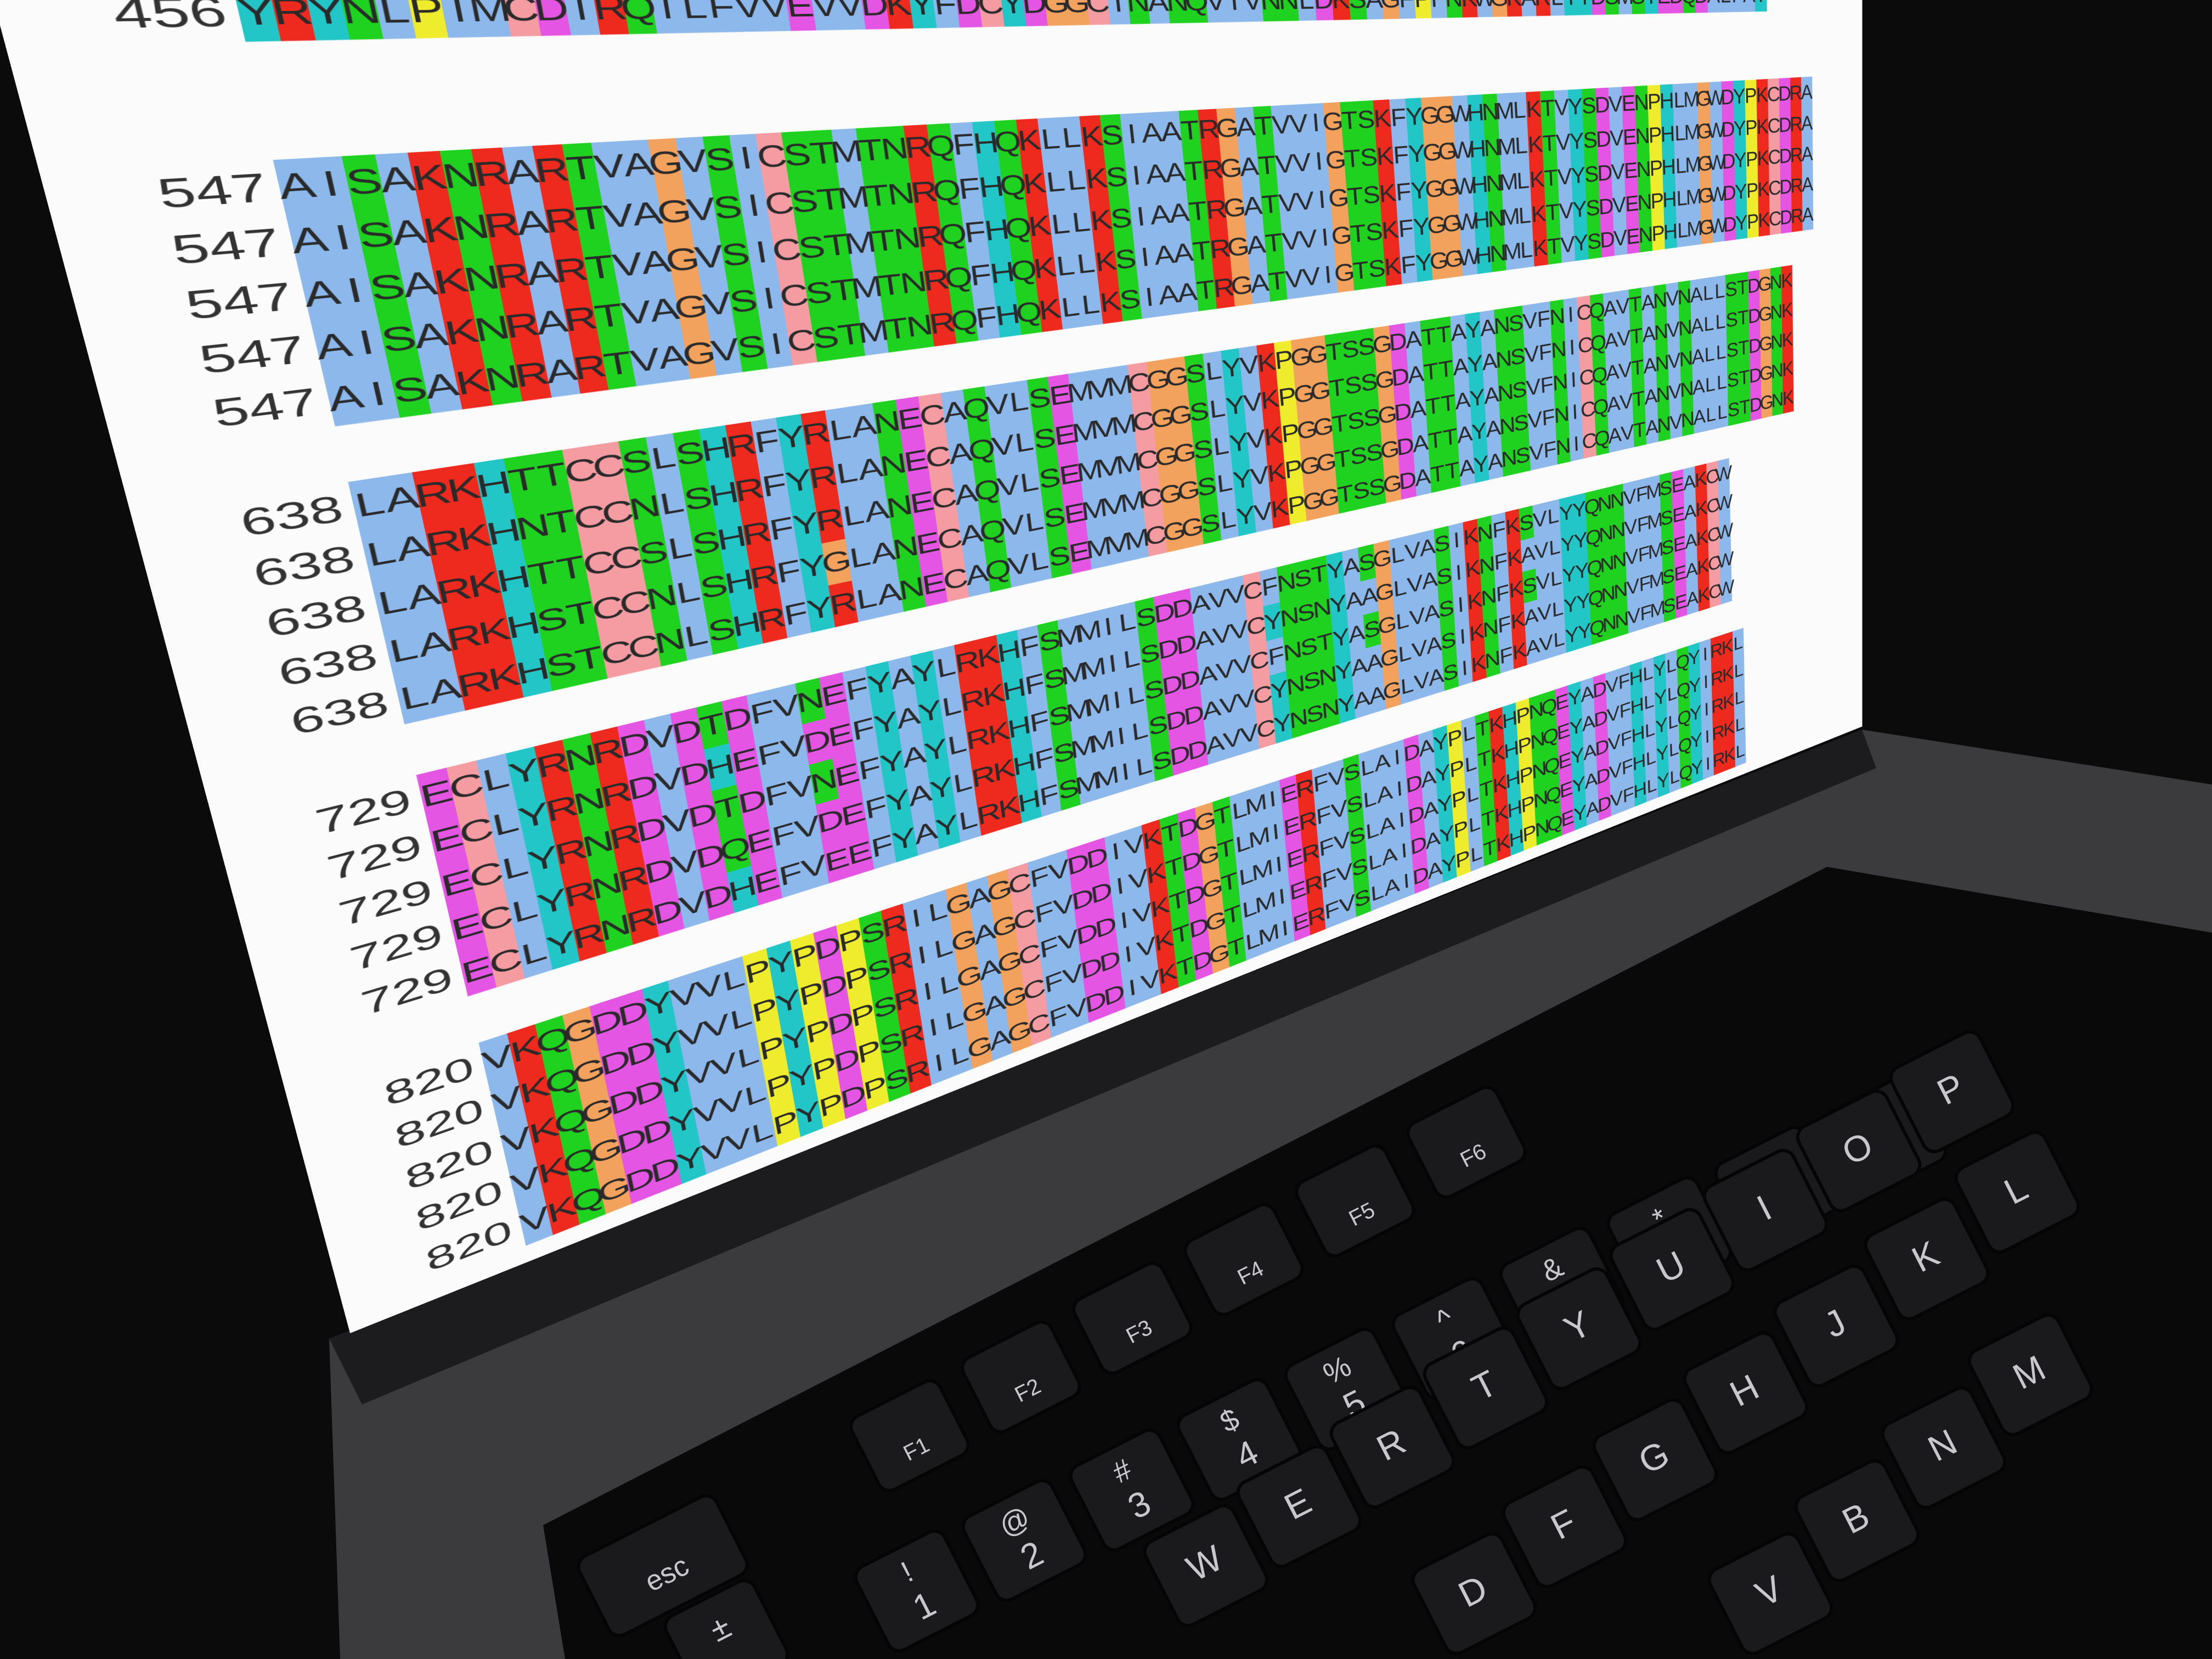 Image resolution: width=2212 pixels, height=1659 pixels. Describe the element at coordinates (170, 19) in the screenshot. I see `row-number: 456` at that location.